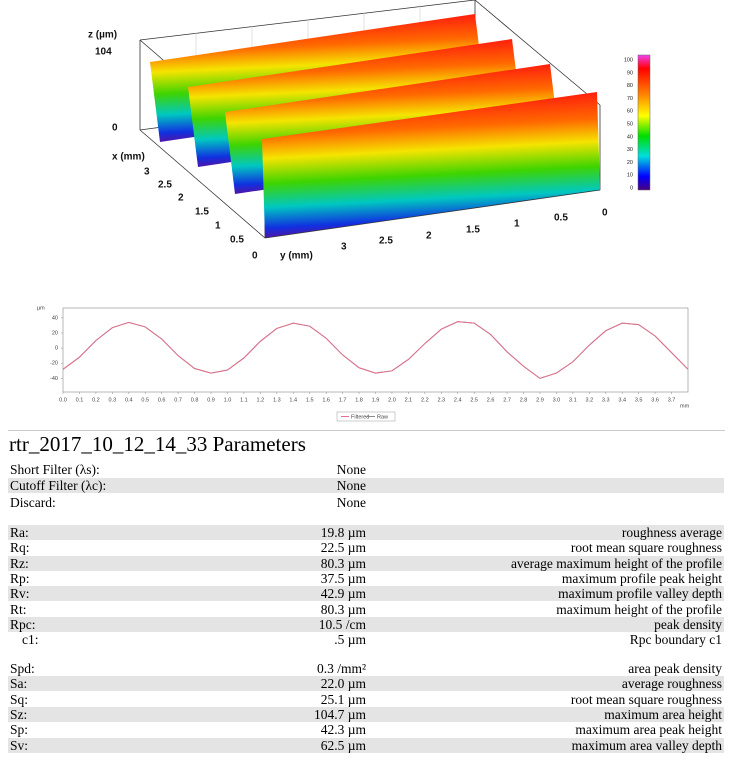 The height and width of the screenshot is (768, 733). I want to click on legend-label: Filtered, so click(360, 417).